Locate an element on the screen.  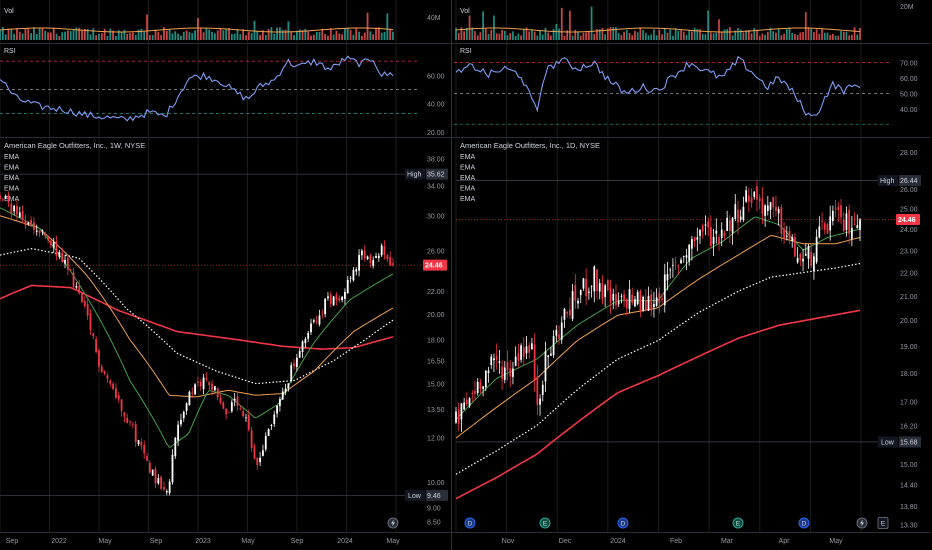
price-tick: 13.80 is located at coordinates (909, 507).